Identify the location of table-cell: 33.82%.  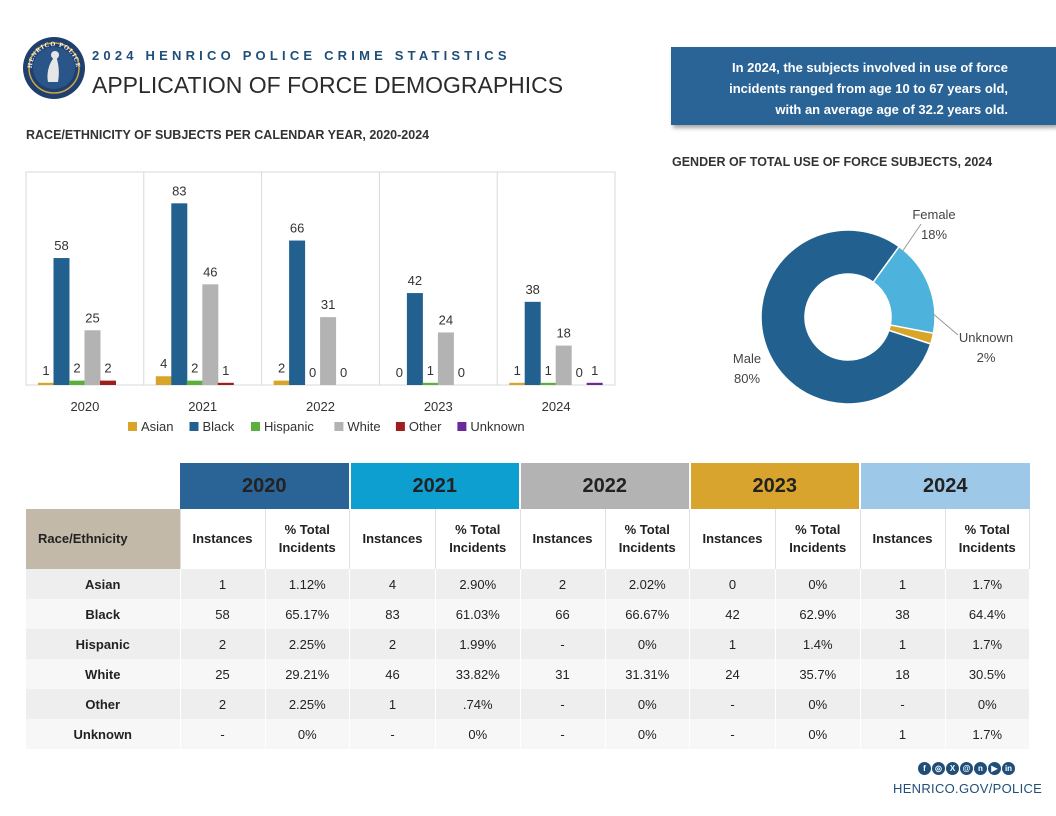
(478, 674).